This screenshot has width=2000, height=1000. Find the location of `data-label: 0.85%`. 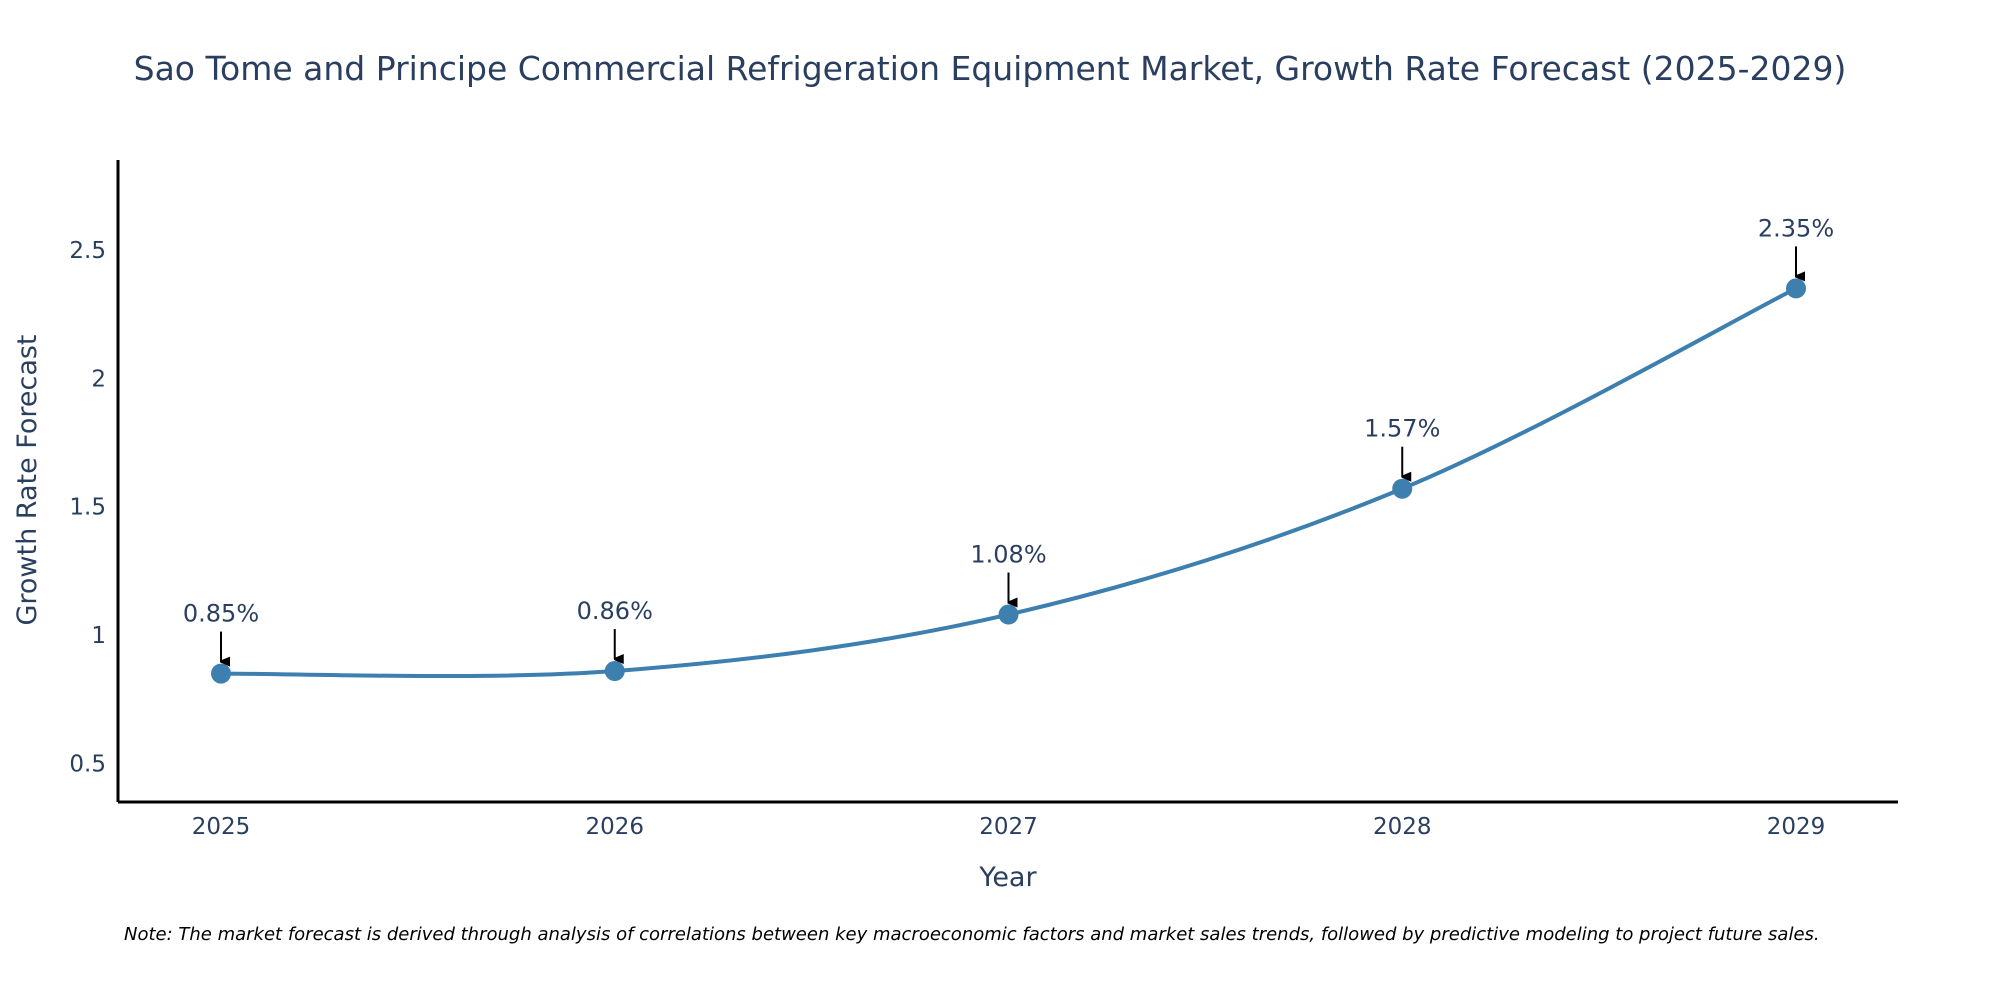

data-label: 0.85% is located at coordinates (221, 614).